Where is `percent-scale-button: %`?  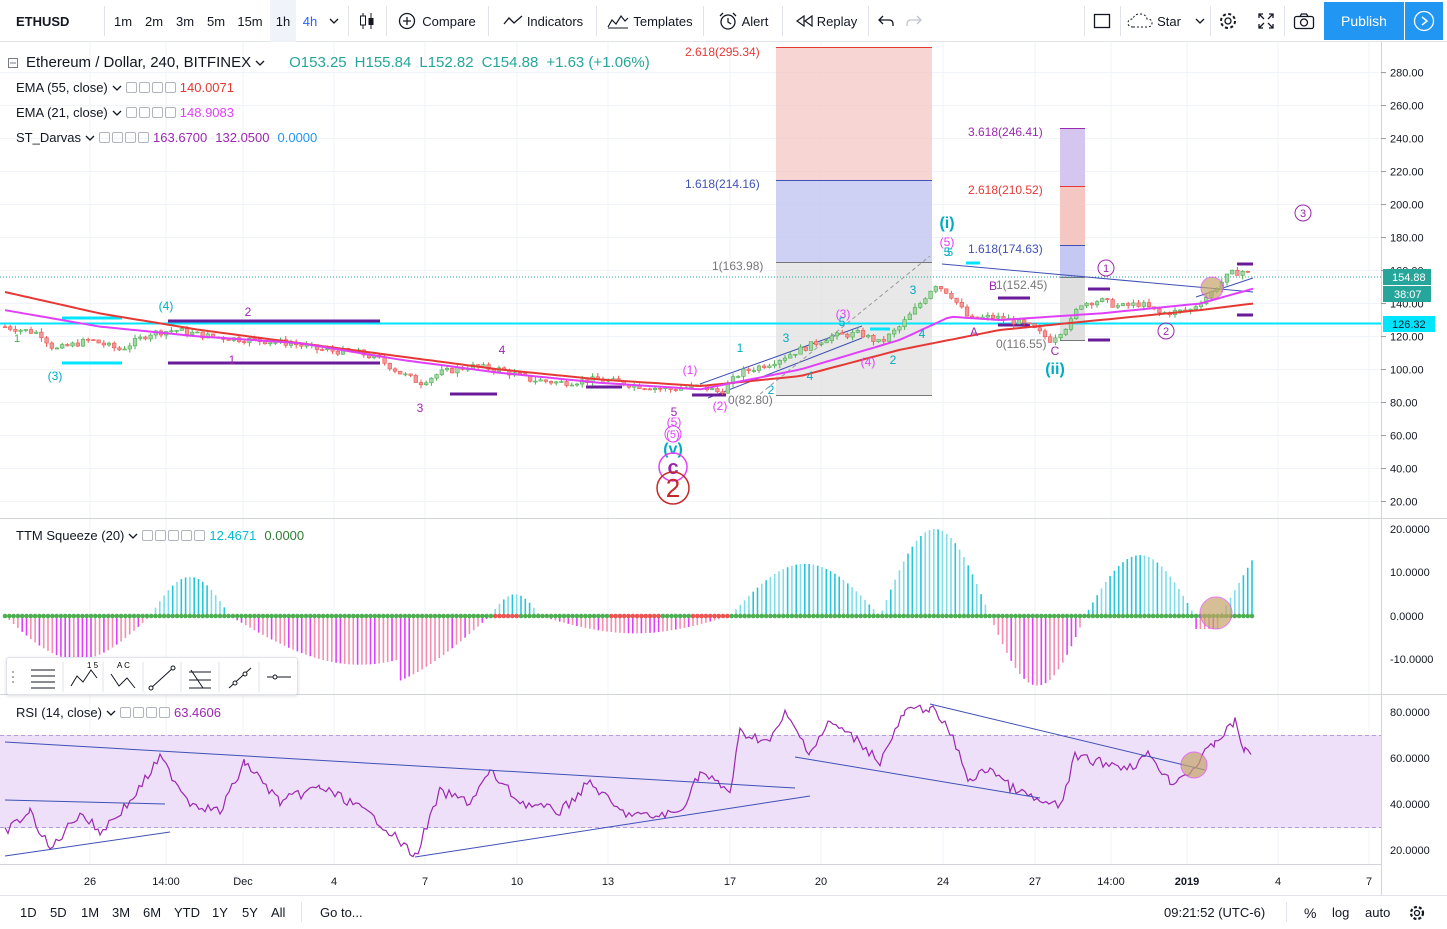
percent-scale-button: % is located at coordinates (1310, 912).